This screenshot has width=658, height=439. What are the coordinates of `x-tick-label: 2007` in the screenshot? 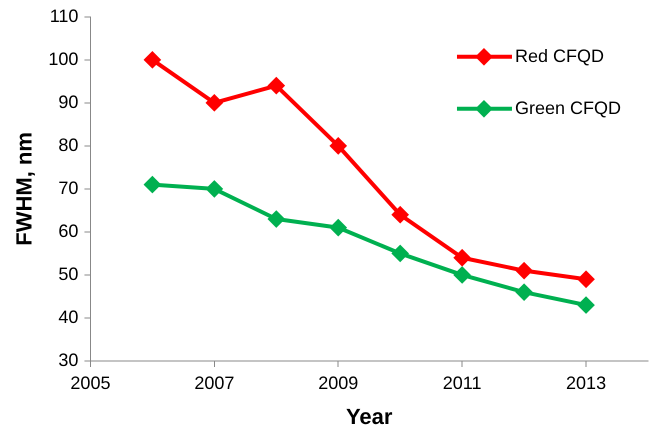 It's located at (214, 382).